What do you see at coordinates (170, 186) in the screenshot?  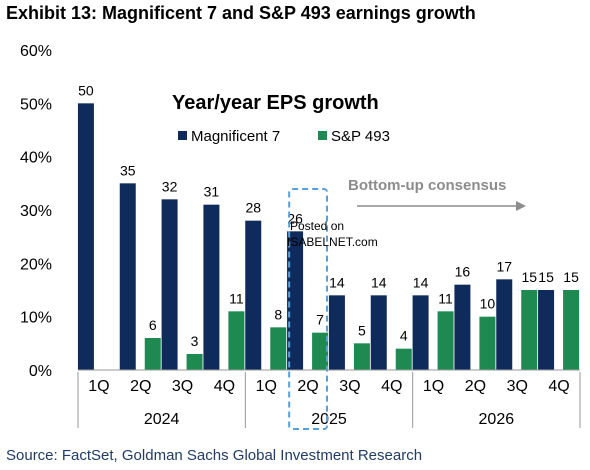 I see `data-label-magnificent-7: 32` at bounding box center [170, 186].